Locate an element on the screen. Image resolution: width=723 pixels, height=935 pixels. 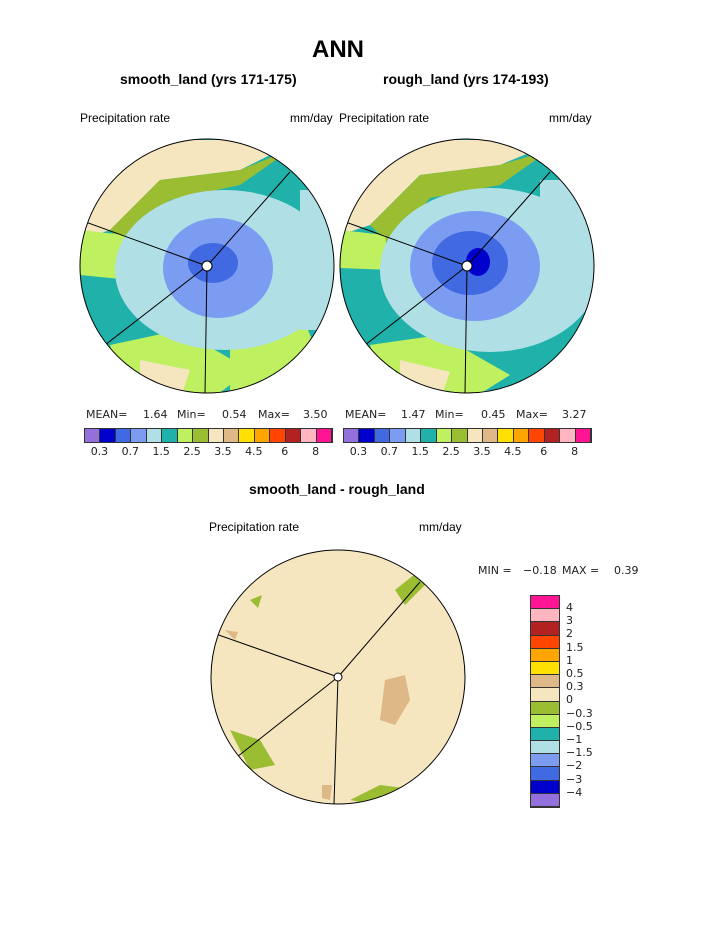
panel-right-subtitle: rough_land (yrs 174-193) is located at coordinates (466, 79).